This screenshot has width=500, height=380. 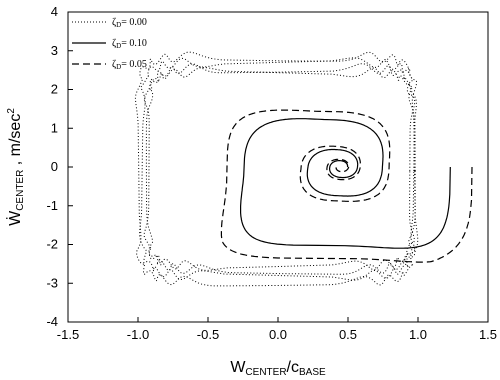 I want to click on y-tick-label: -4, so click(x=52, y=321).